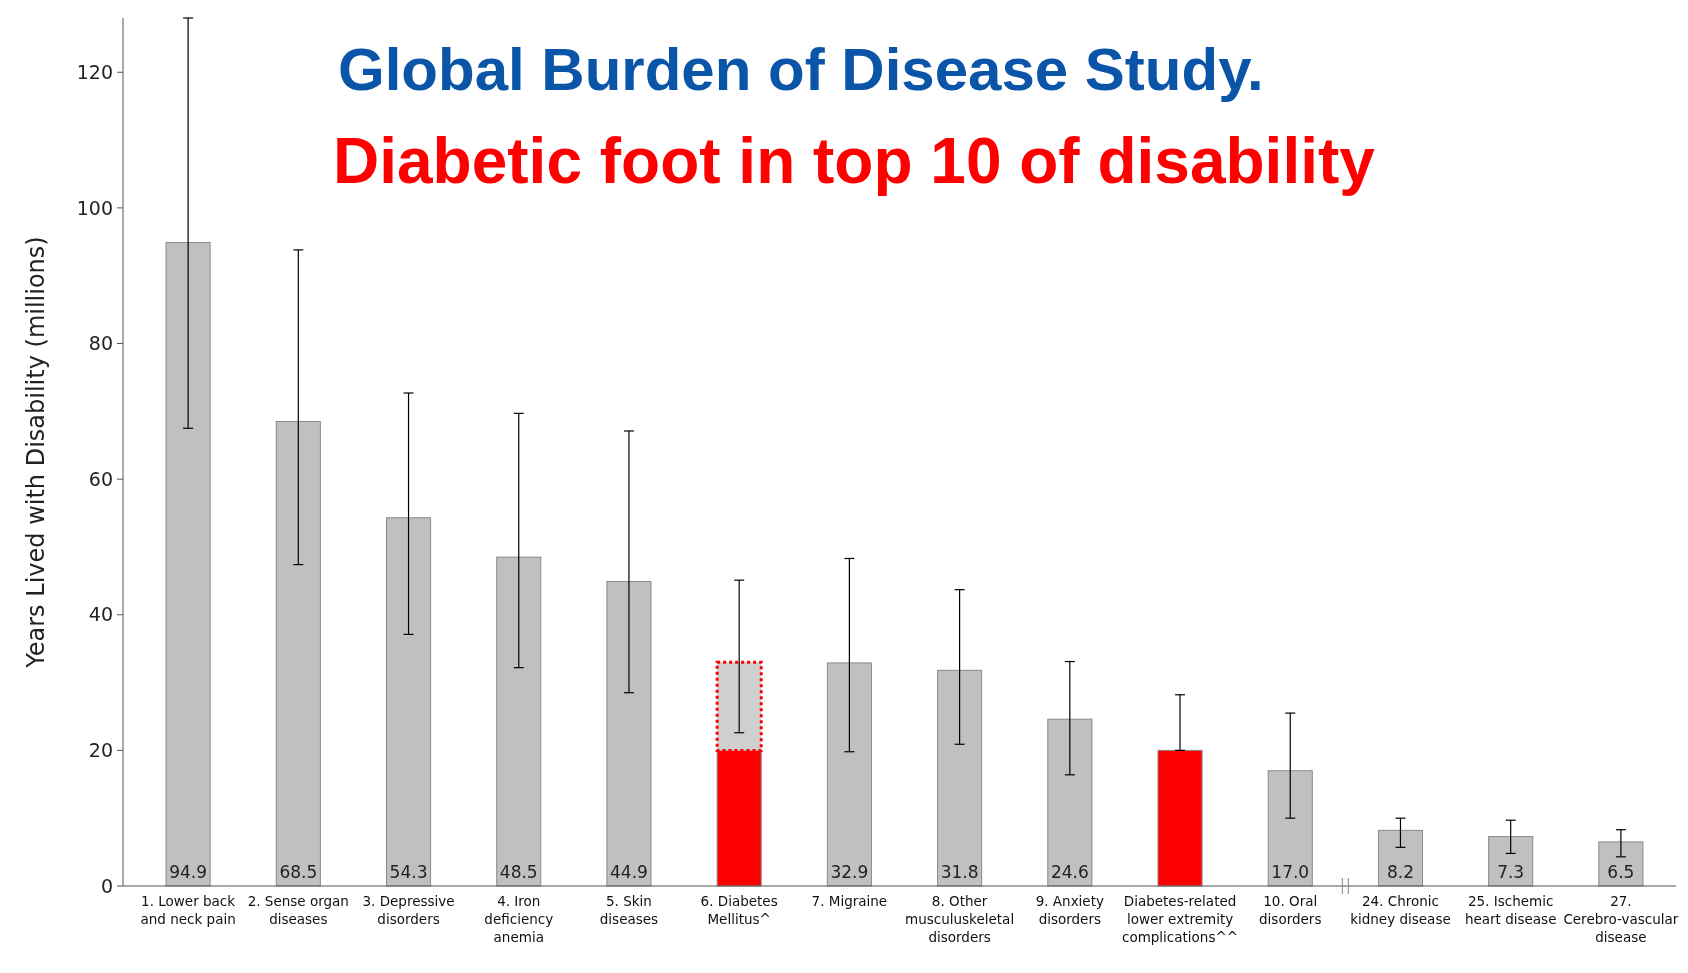  What do you see at coordinates (1290, 872) in the screenshot?
I see `data-label: 17.0` at bounding box center [1290, 872].